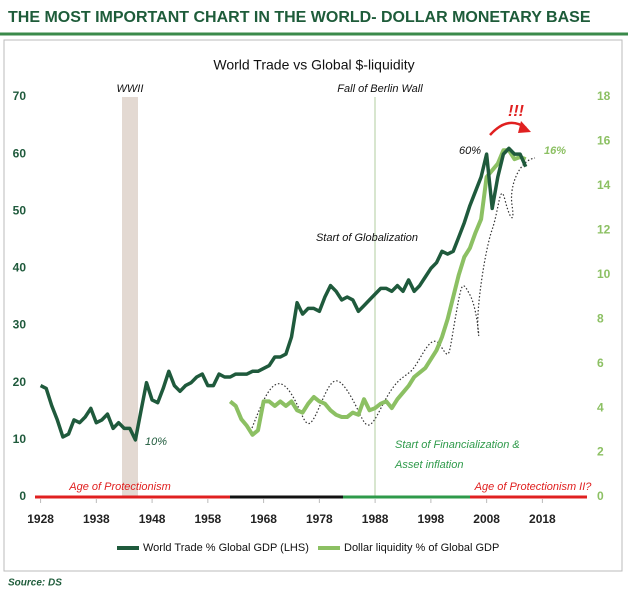 Image resolution: width=628 pixels, height=594 pixels. I want to click on y-tick-label: 20, so click(20, 382).